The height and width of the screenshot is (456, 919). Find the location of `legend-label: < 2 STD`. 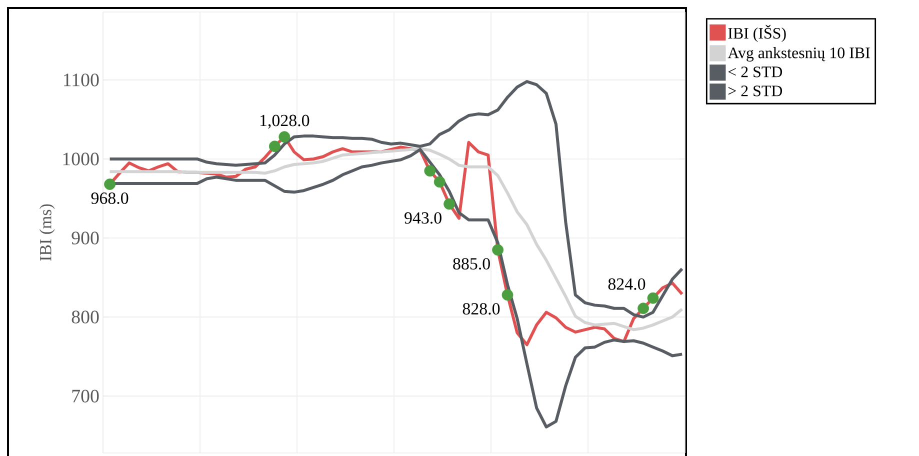

legend-label: < 2 STD is located at coordinates (755, 72).